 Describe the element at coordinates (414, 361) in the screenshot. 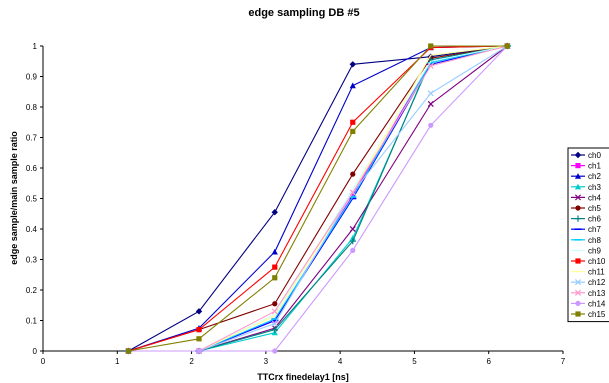

I see `x-tick-label: 5` at that location.